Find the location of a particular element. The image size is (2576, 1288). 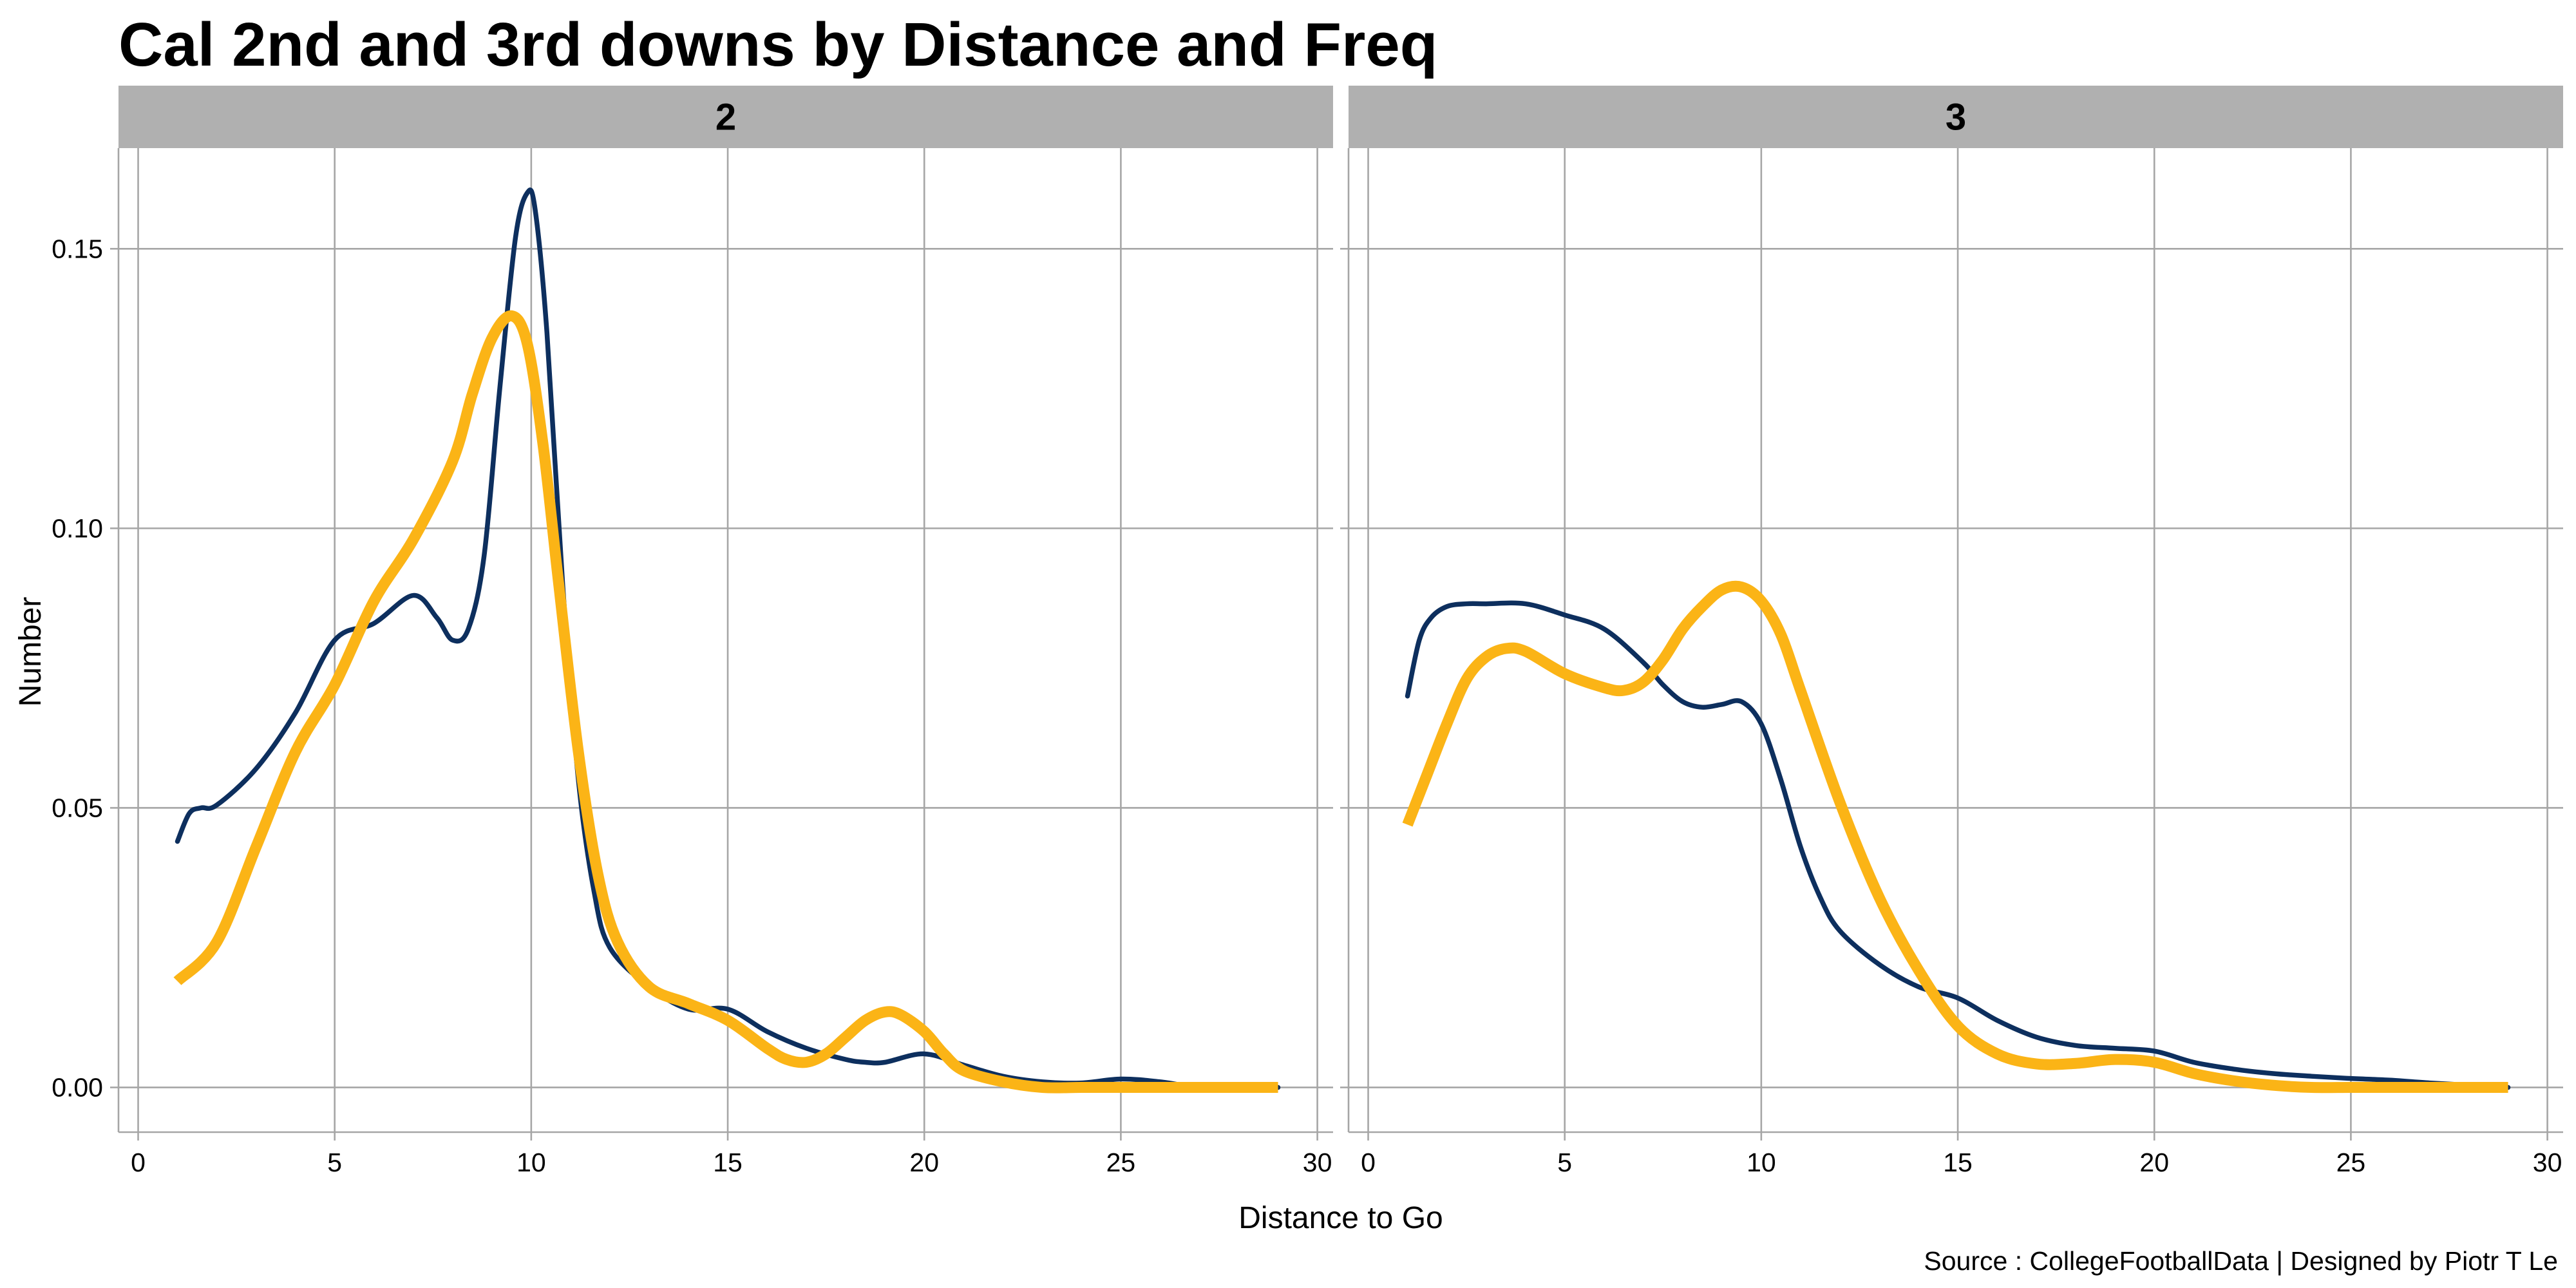

facet-strip-label: 3 is located at coordinates (1956, 117).